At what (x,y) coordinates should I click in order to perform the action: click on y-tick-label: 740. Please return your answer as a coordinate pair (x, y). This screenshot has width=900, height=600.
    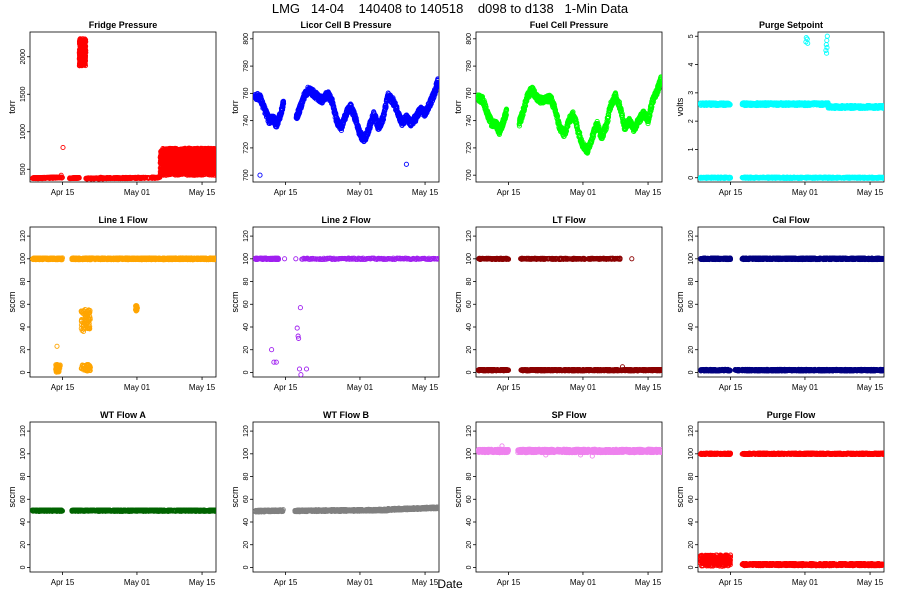
    Looking at the image, I should click on (246, 121).